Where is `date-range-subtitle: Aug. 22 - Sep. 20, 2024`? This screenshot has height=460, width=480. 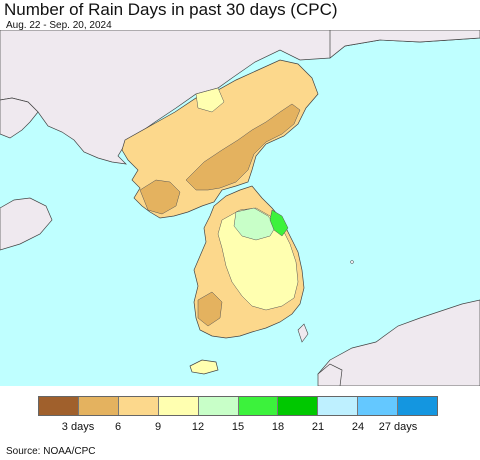 date-range-subtitle: Aug. 22 - Sep. 20, 2024 is located at coordinates (59, 25).